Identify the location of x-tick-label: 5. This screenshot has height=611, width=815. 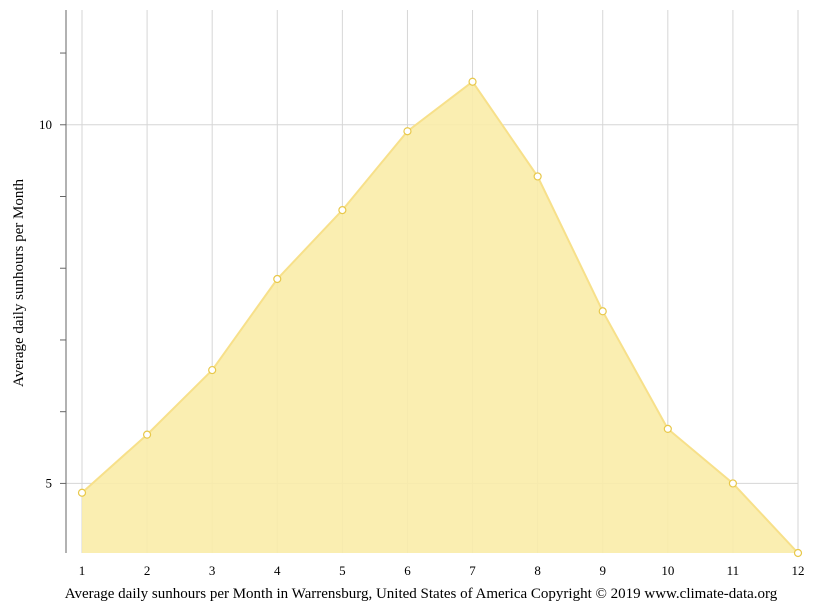
(342, 570).